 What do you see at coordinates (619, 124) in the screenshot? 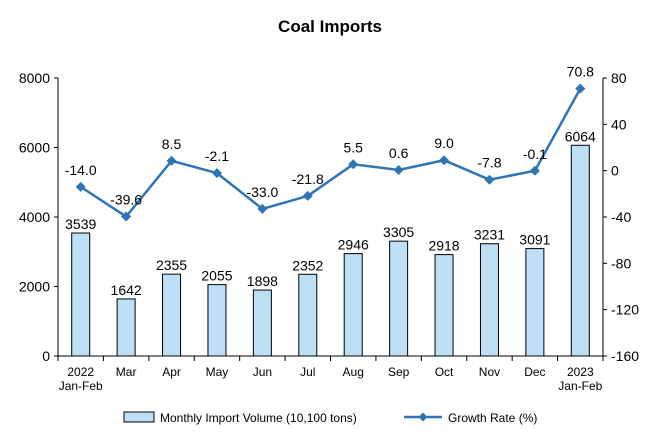
I see `right-tick-label: 40` at bounding box center [619, 124].